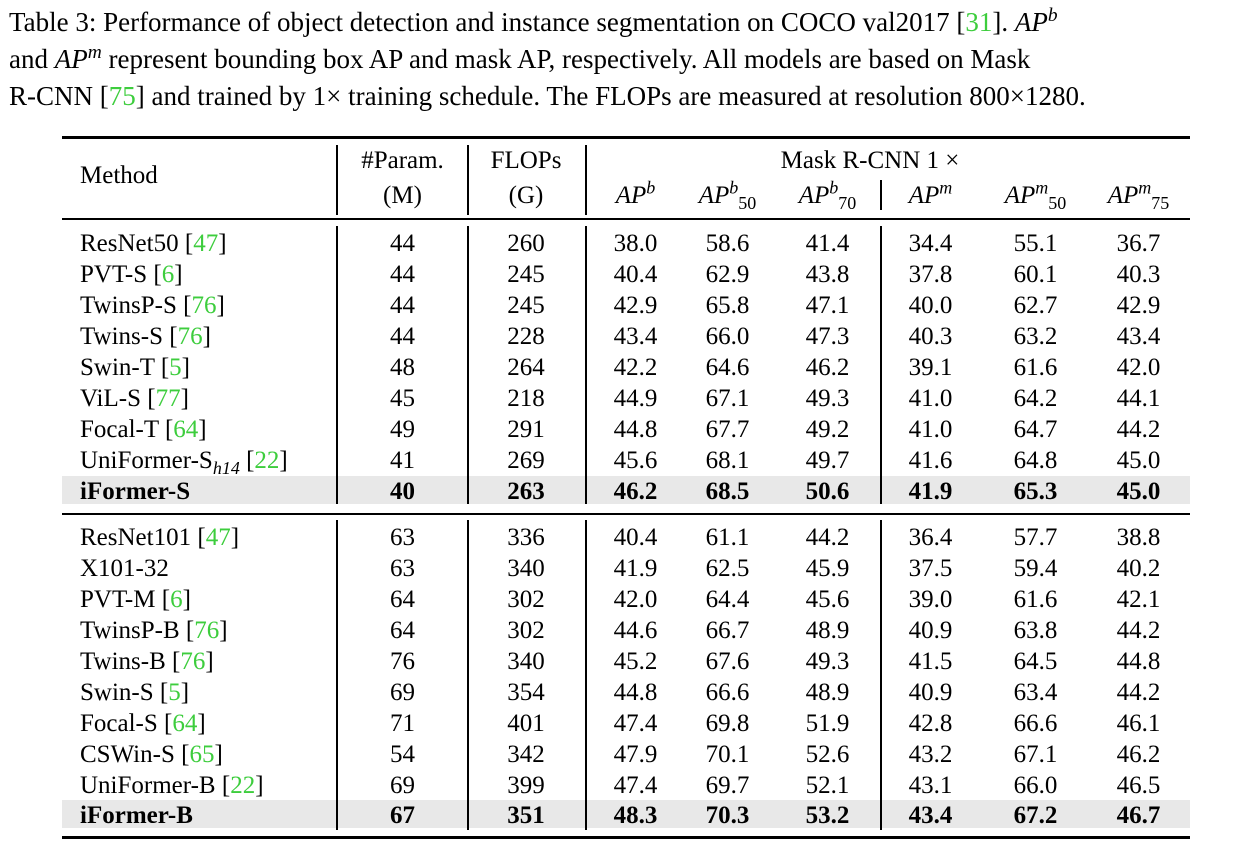 This screenshot has height=847, width=1240. What do you see at coordinates (402, 398) in the screenshot?
I see `param-value: 45` at bounding box center [402, 398].